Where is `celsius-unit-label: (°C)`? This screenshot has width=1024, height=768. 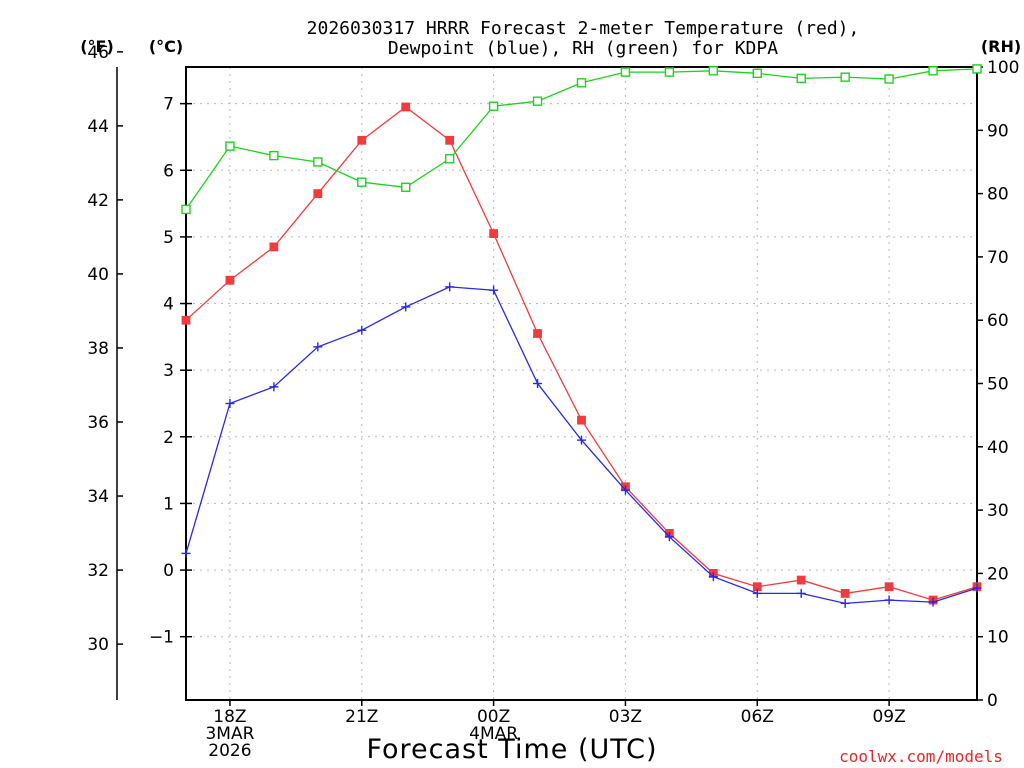
celsius-unit-label: (°C) is located at coordinates (166, 46).